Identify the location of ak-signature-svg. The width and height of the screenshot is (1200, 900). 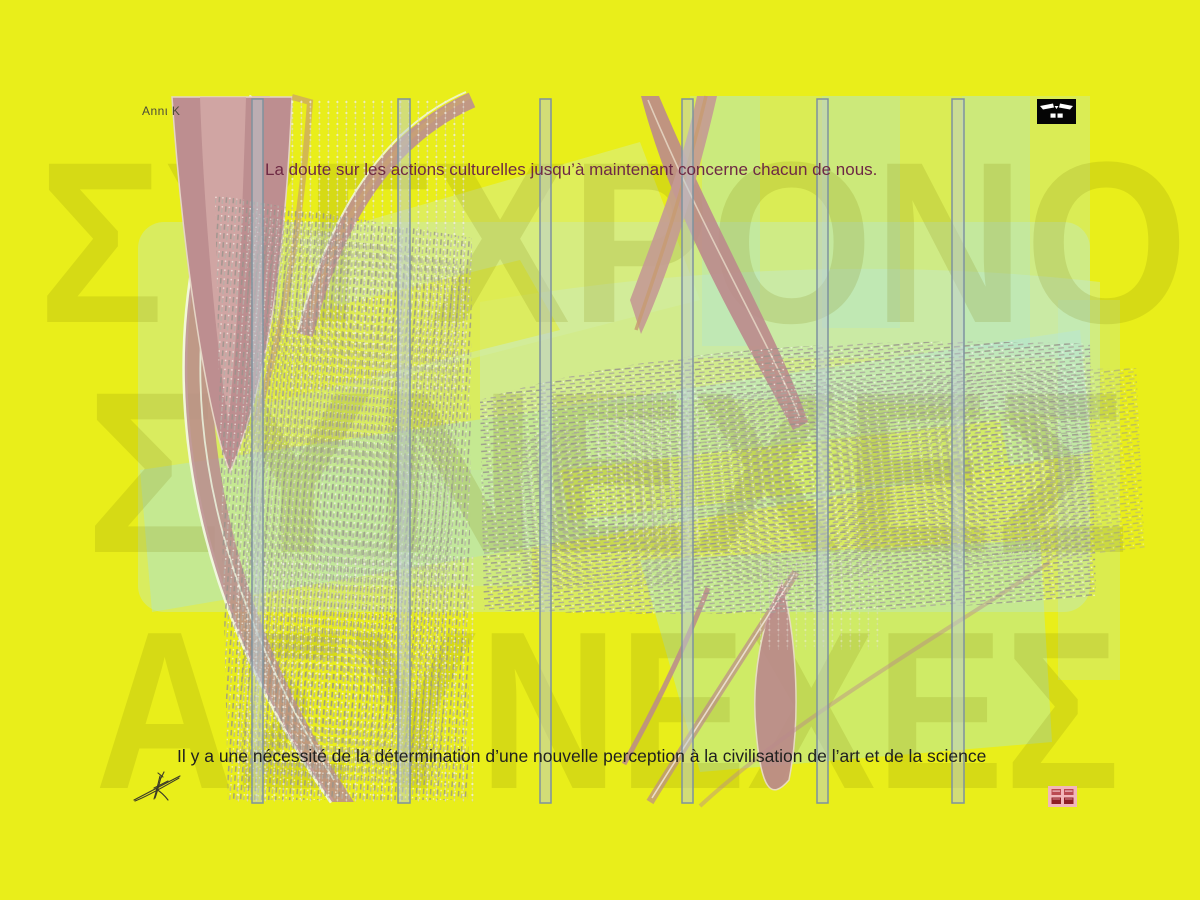
(157, 786).